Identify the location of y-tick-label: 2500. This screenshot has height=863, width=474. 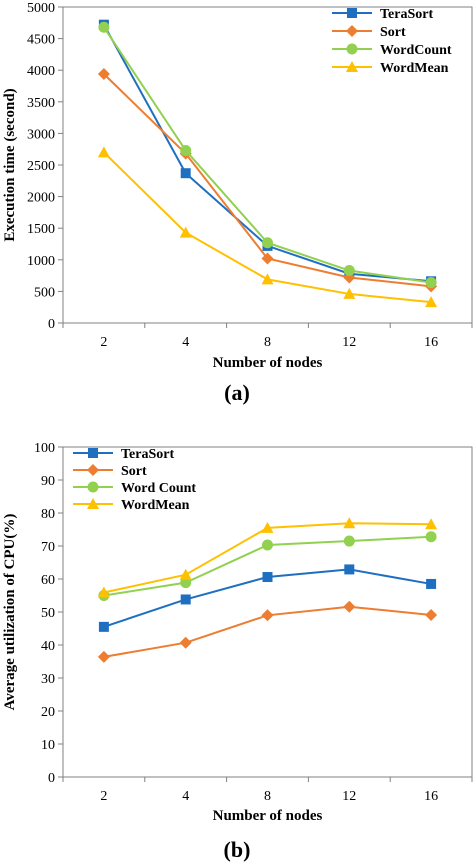
(41, 166).